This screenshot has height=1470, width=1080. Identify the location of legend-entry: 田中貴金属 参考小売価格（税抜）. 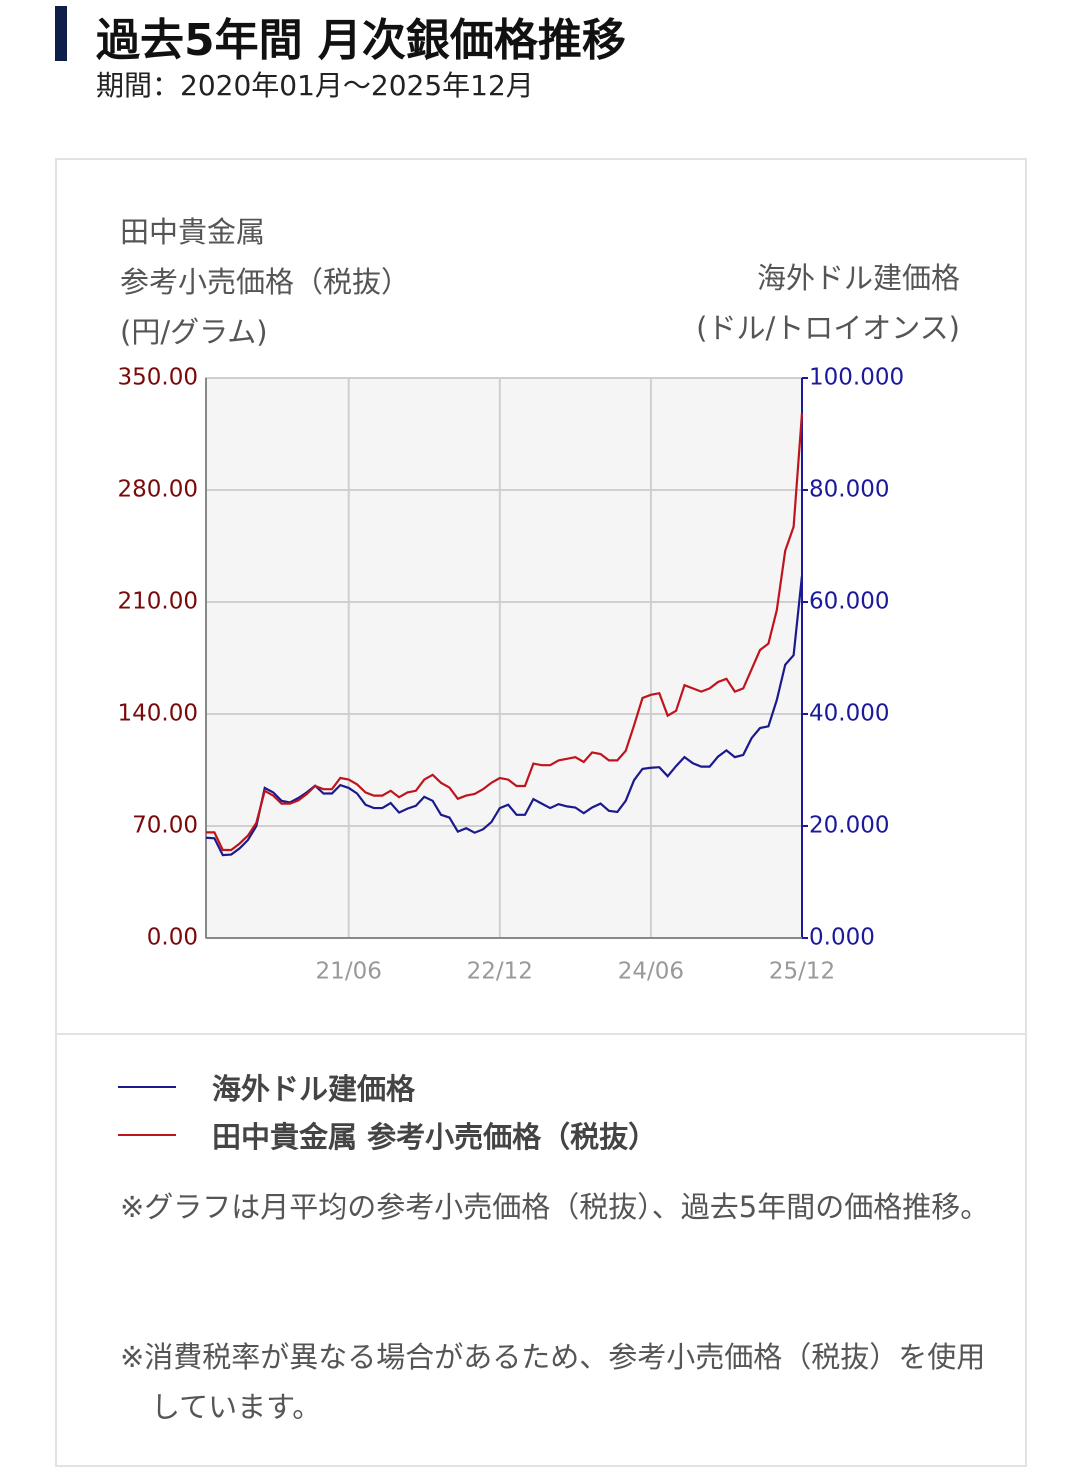
(387, 1135).